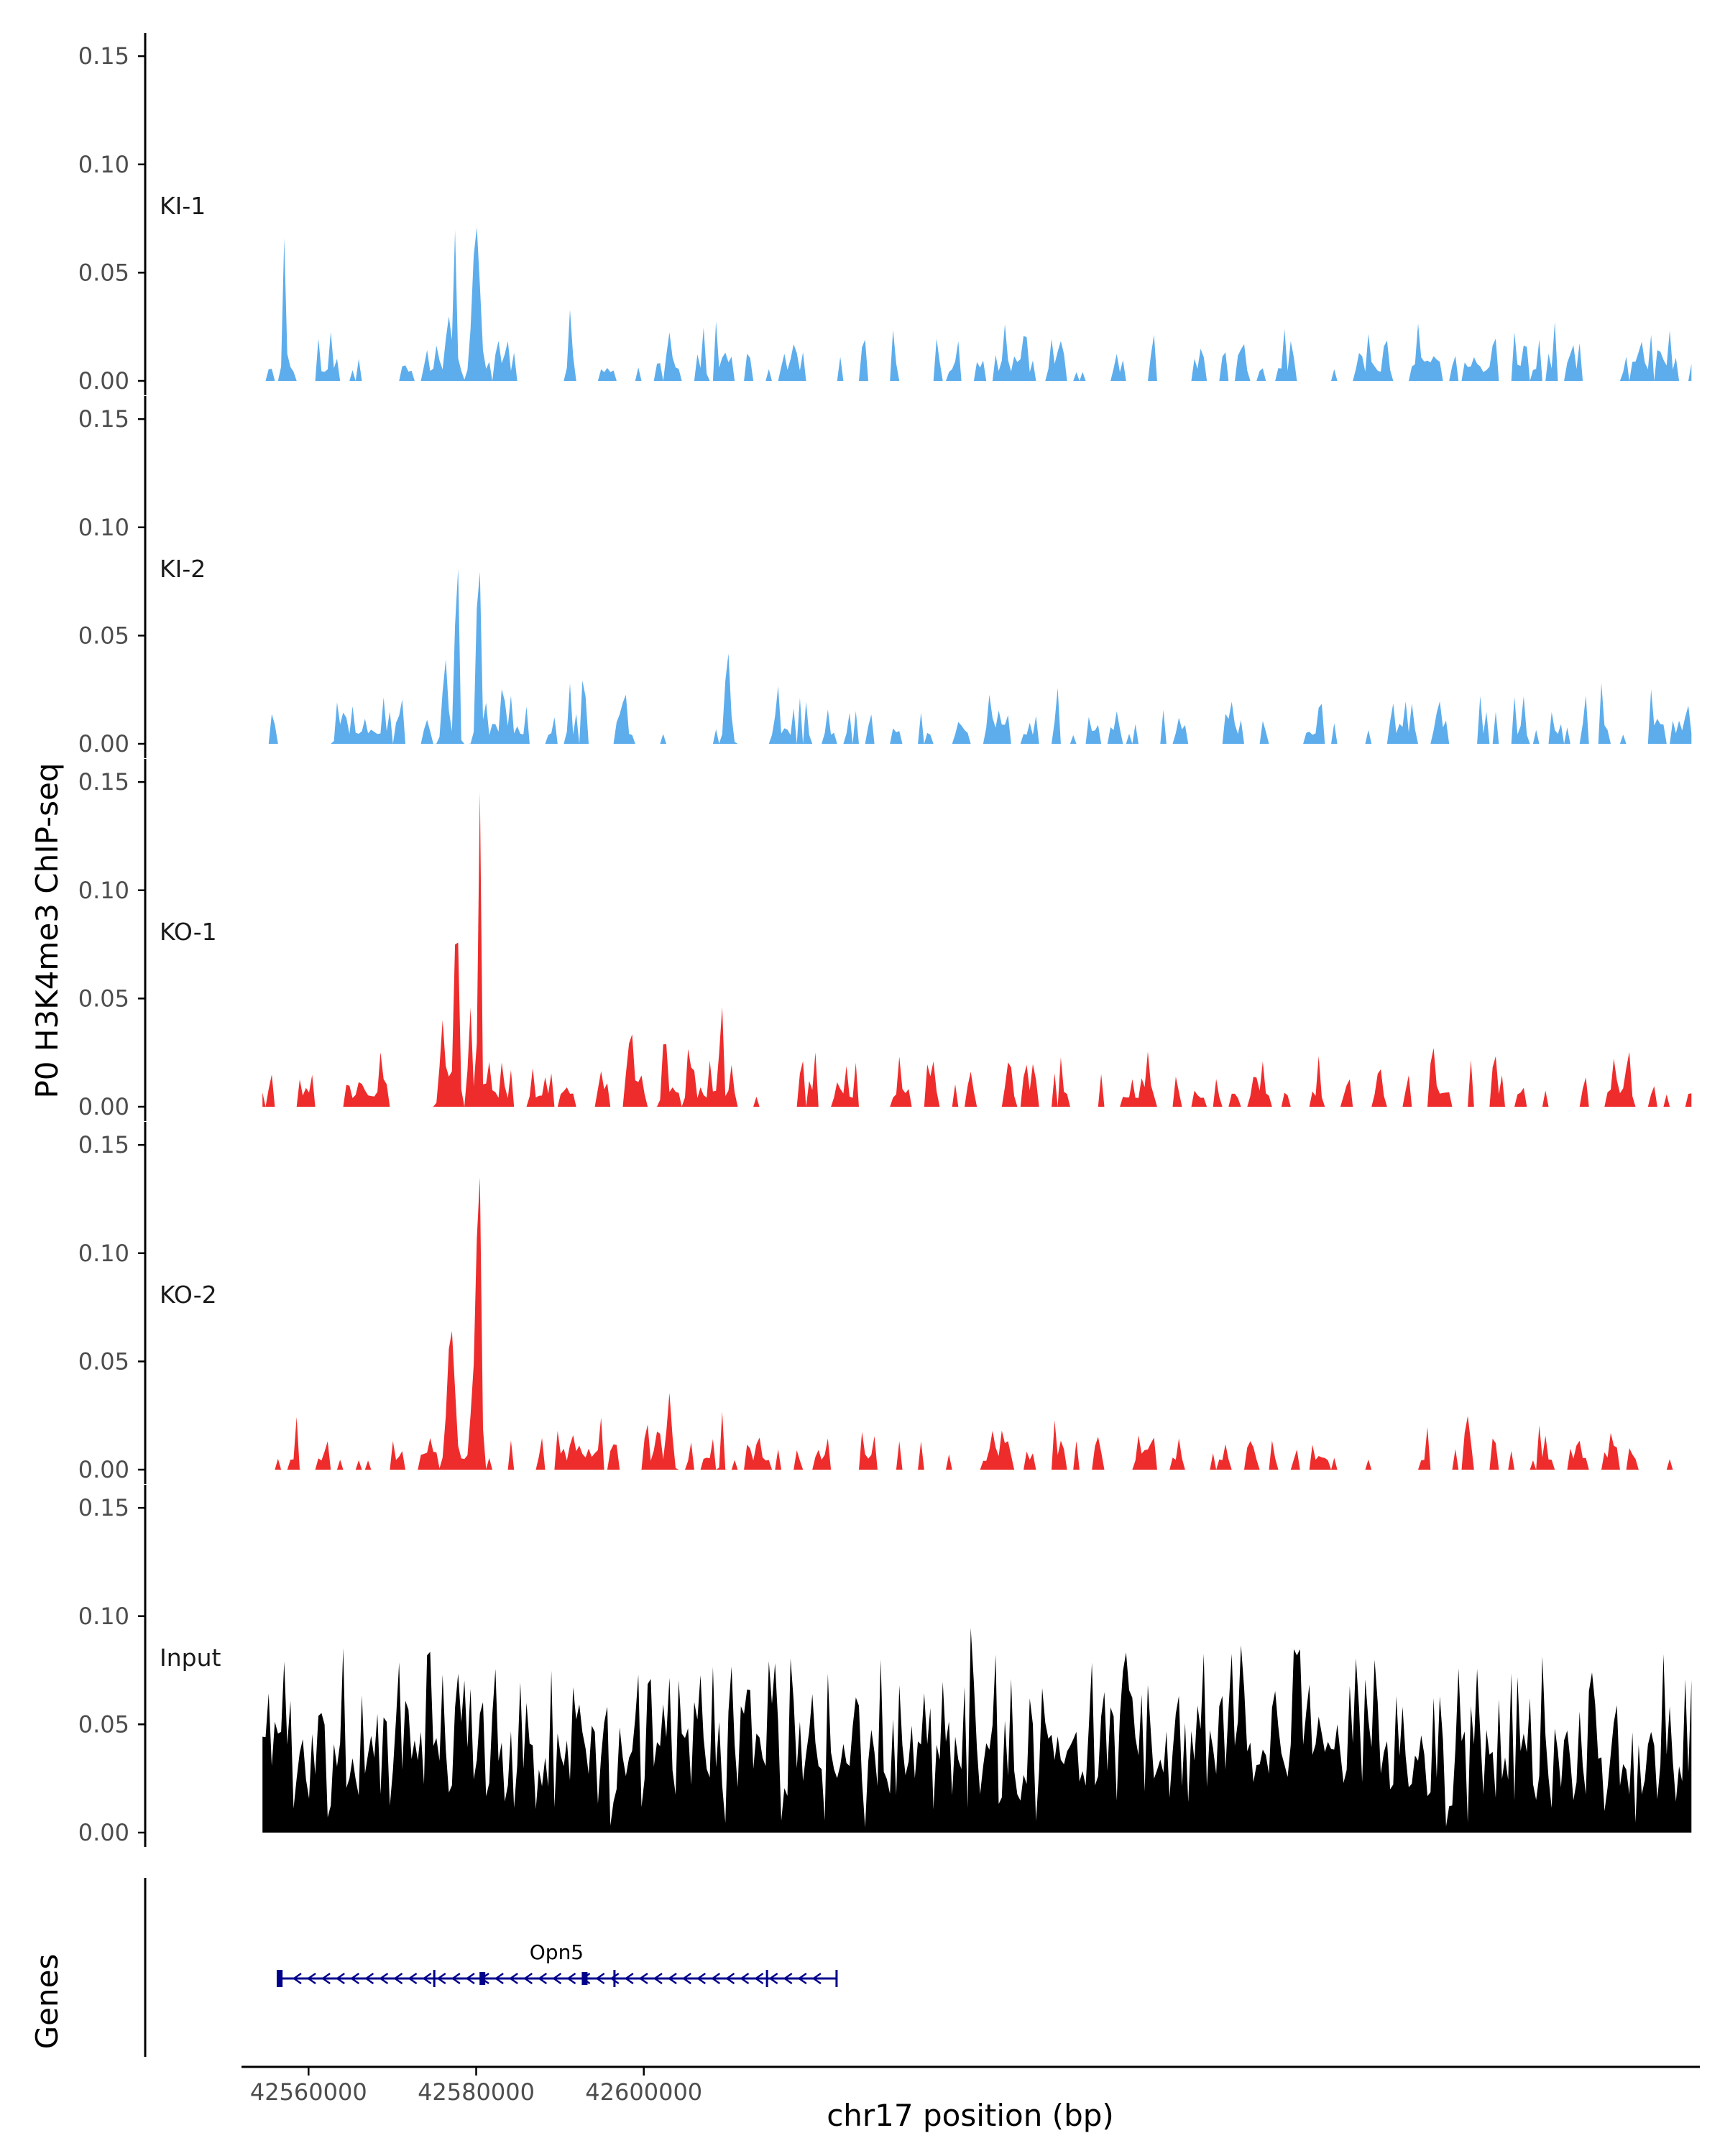  Describe the element at coordinates (188, 932) in the screenshot. I see `track-label: KO-1` at that location.